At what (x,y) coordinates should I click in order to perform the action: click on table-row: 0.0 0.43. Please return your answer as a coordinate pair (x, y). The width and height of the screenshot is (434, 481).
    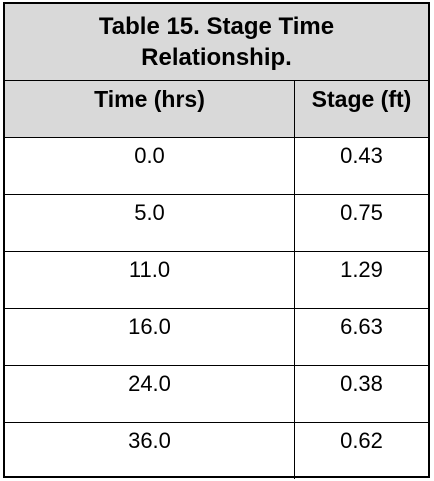
    Looking at the image, I should click on (216, 166).